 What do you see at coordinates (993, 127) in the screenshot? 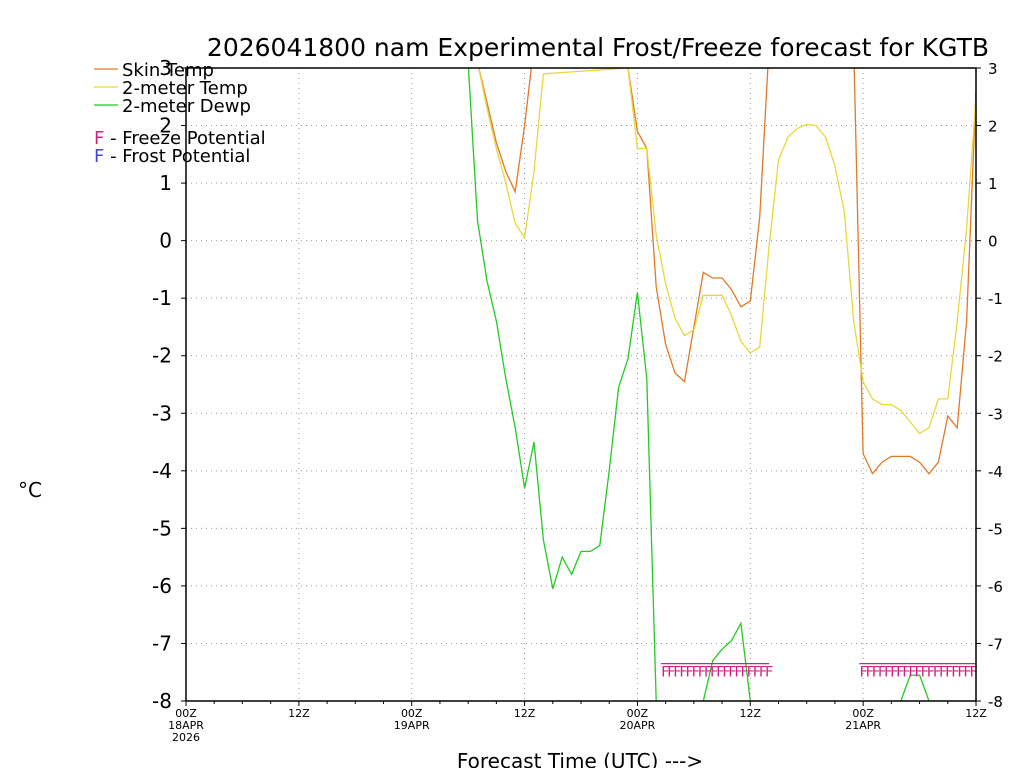
I see `y-tick-label-right: 2` at bounding box center [993, 127].